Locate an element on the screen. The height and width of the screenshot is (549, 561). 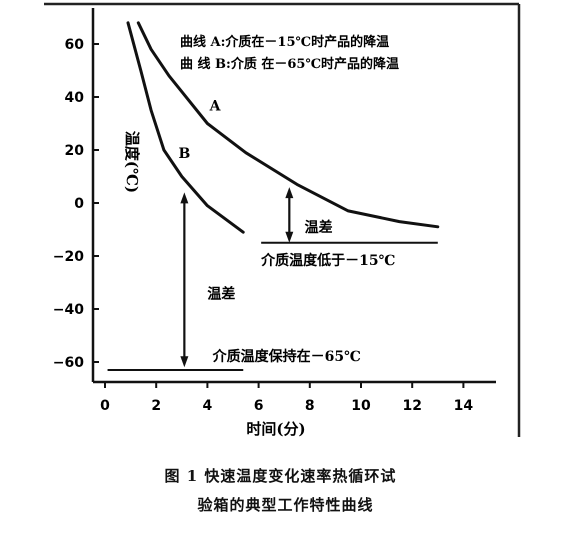
figure-caption: 图 1 快速温度变化速率热循环试 验箱的典型工作特性曲线 is located at coordinates (280, 491).